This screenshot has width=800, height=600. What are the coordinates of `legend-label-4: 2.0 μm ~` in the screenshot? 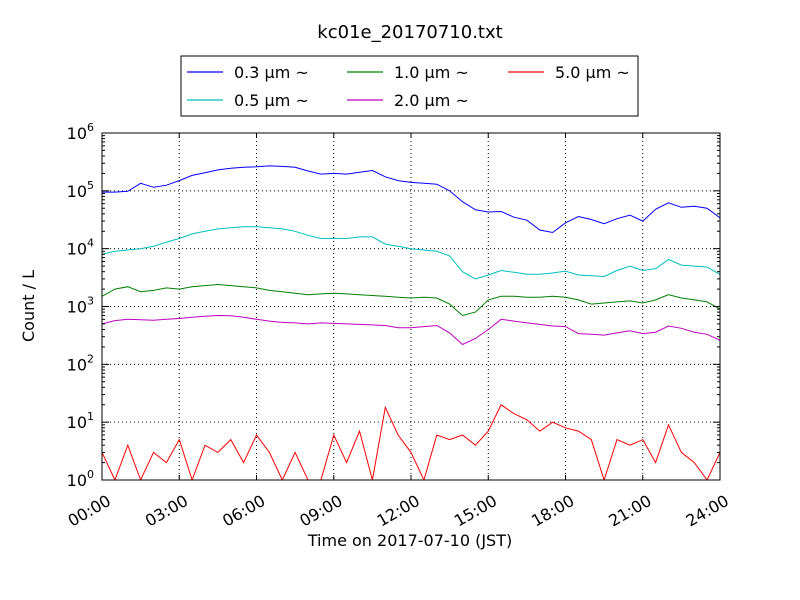 It's located at (431, 100).